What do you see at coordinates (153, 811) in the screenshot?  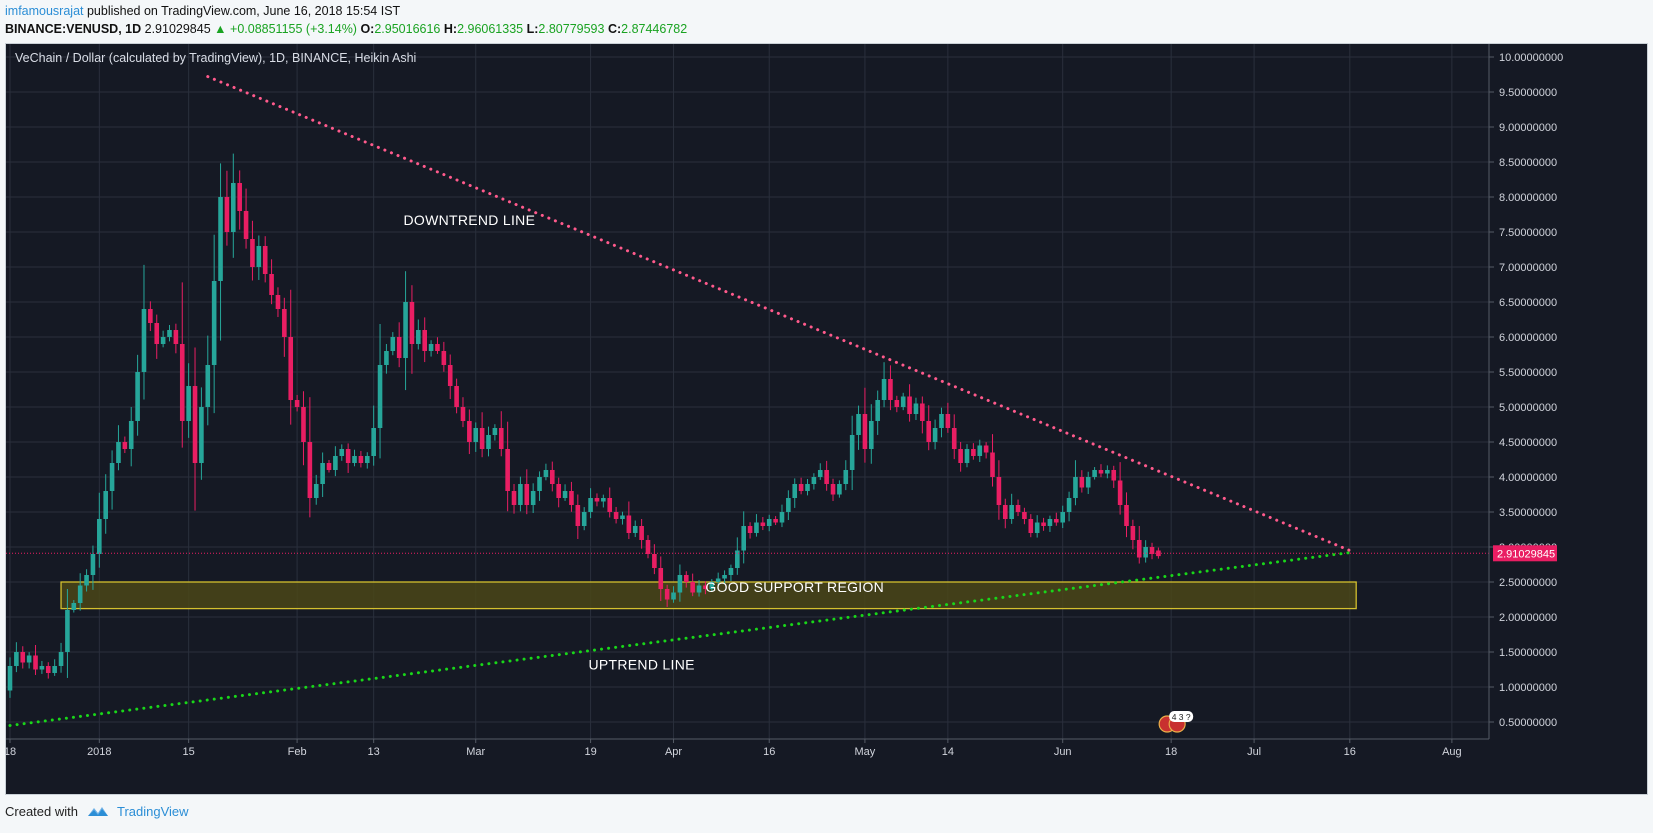 I see `tradingview-link: TradingView` at bounding box center [153, 811].